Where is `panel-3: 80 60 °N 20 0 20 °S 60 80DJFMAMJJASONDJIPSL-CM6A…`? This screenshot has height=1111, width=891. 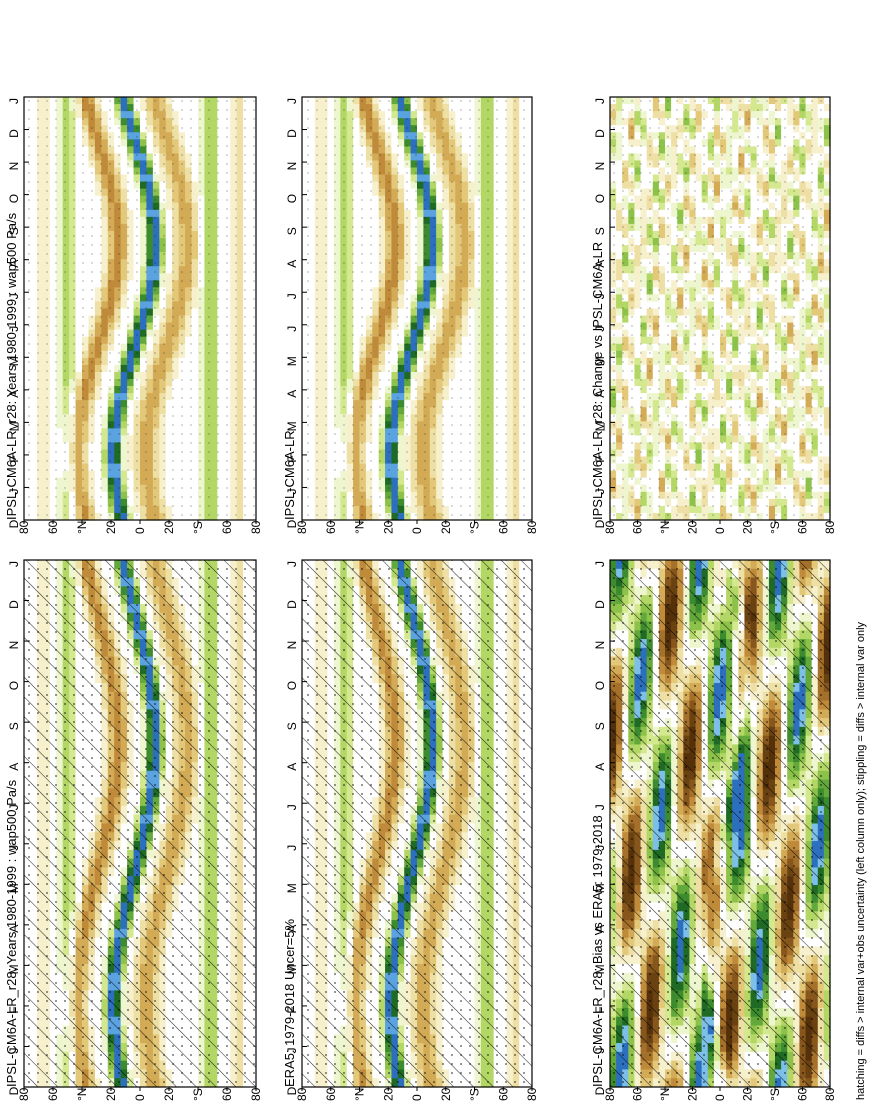 panel-3: 80 60 °N 20 0 20 °S 60 80DJFMAMJJASONDJIPSL-CM6A… is located at coordinates (133, 315).